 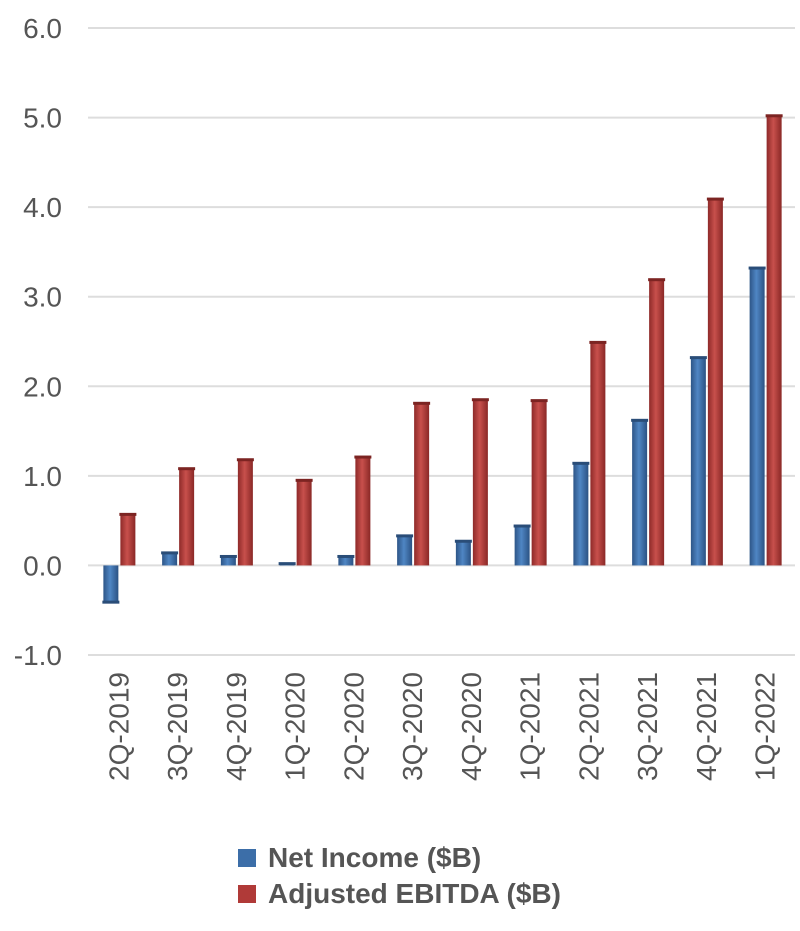 I want to click on x-tick-label: 1Q-2021, so click(x=530, y=726).